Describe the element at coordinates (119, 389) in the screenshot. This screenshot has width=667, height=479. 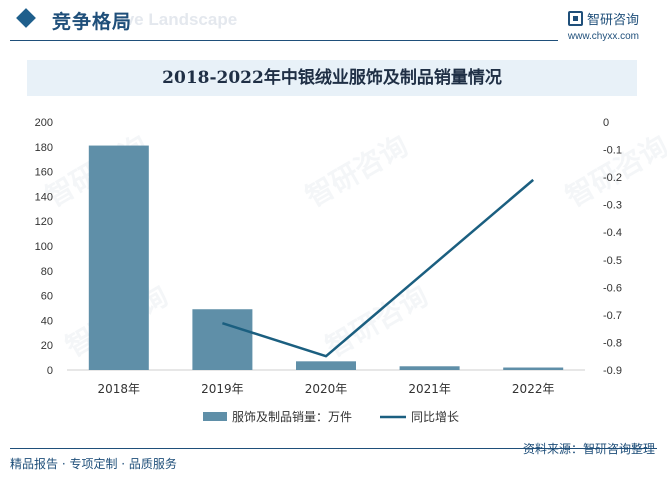
I see `x-tick-label: 2018年` at that location.